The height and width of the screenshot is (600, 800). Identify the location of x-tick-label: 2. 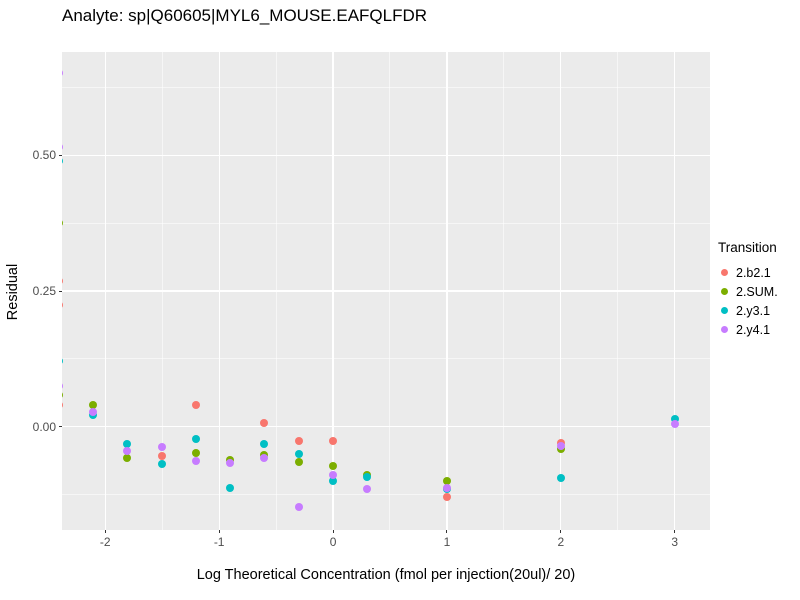
(561, 542).